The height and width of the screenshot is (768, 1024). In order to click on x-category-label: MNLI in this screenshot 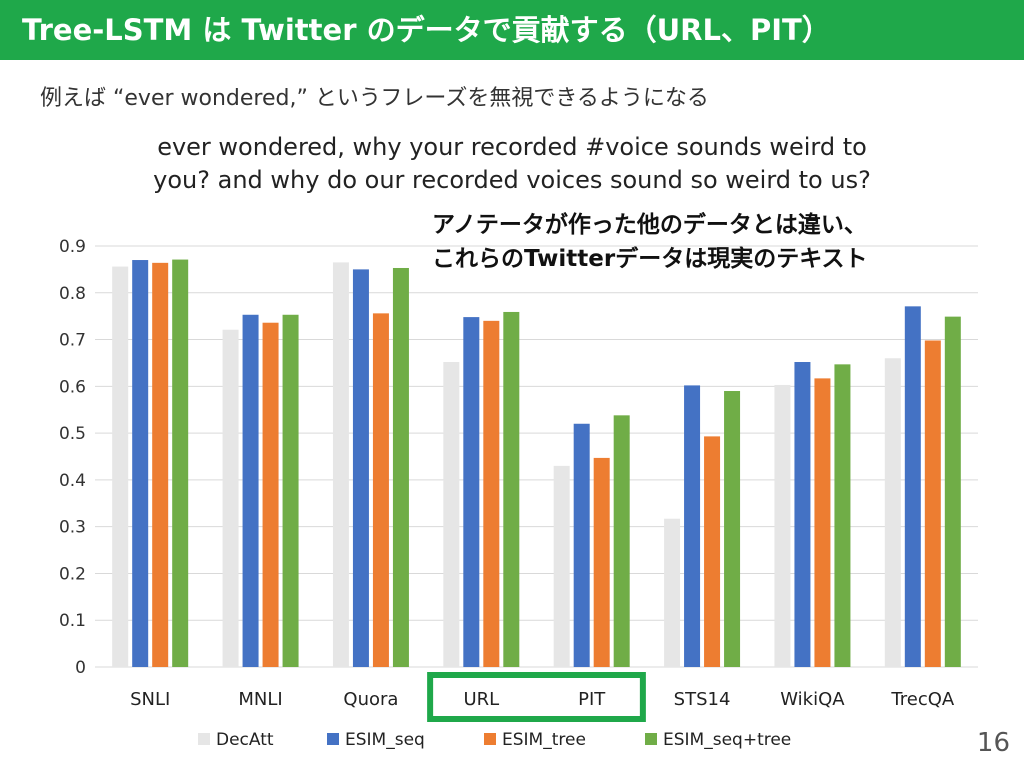, I will do `click(260, 699)`.